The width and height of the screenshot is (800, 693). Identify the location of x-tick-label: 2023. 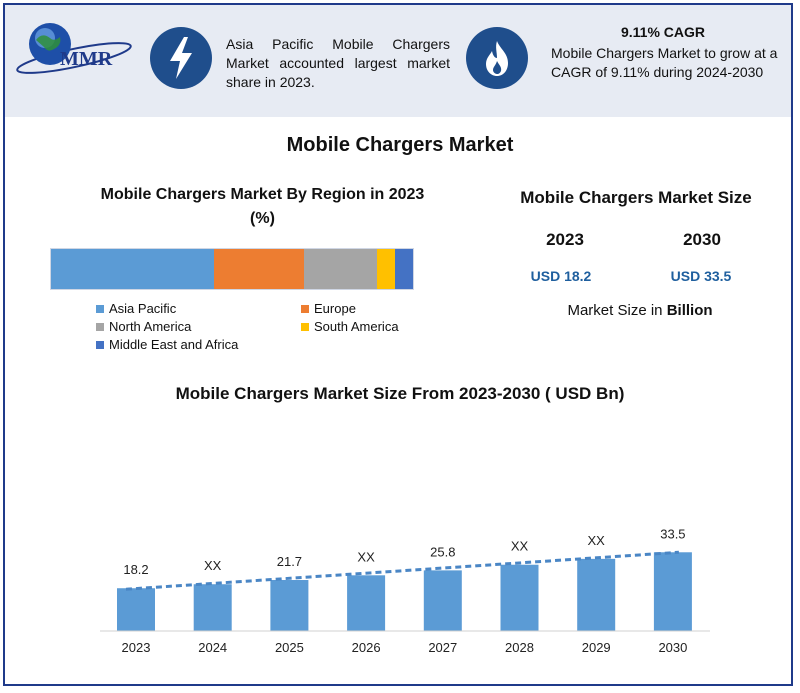
(136, 647).